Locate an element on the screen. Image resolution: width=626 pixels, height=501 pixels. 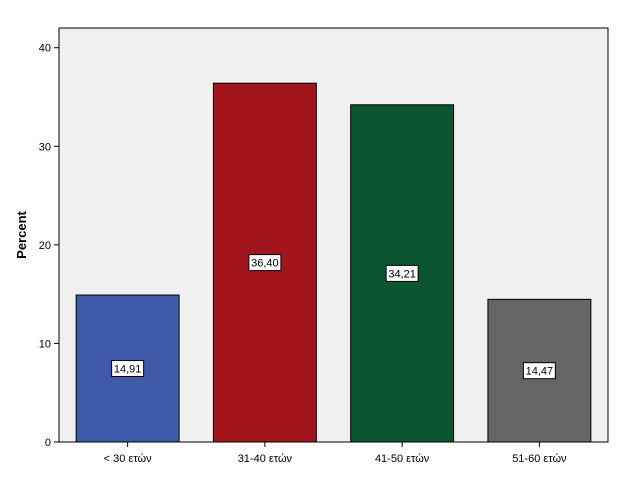
y-tick-label: 20 is located at coordinates (45, 246).